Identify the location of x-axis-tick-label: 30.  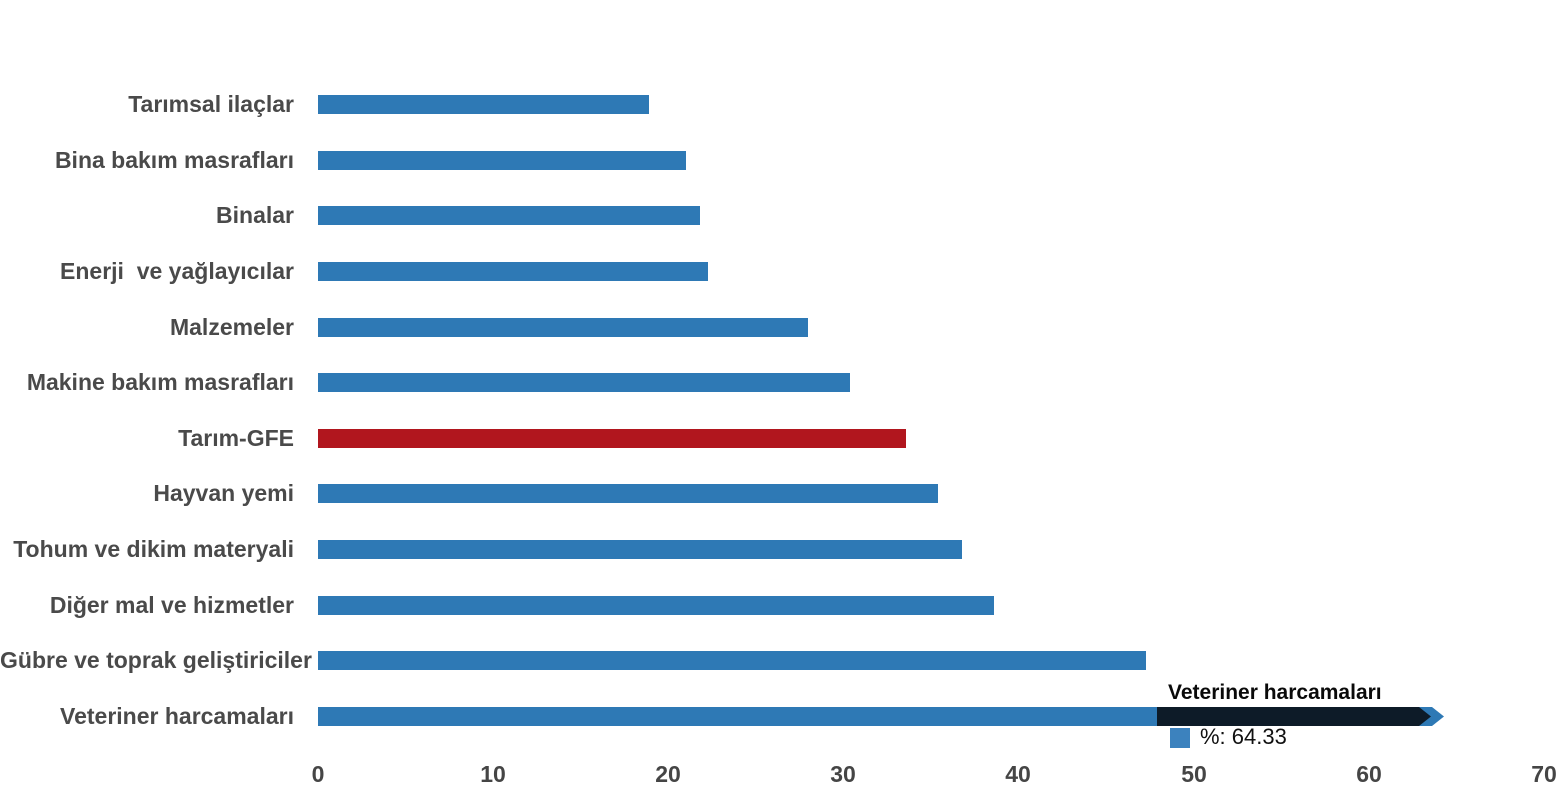
(843, 774).